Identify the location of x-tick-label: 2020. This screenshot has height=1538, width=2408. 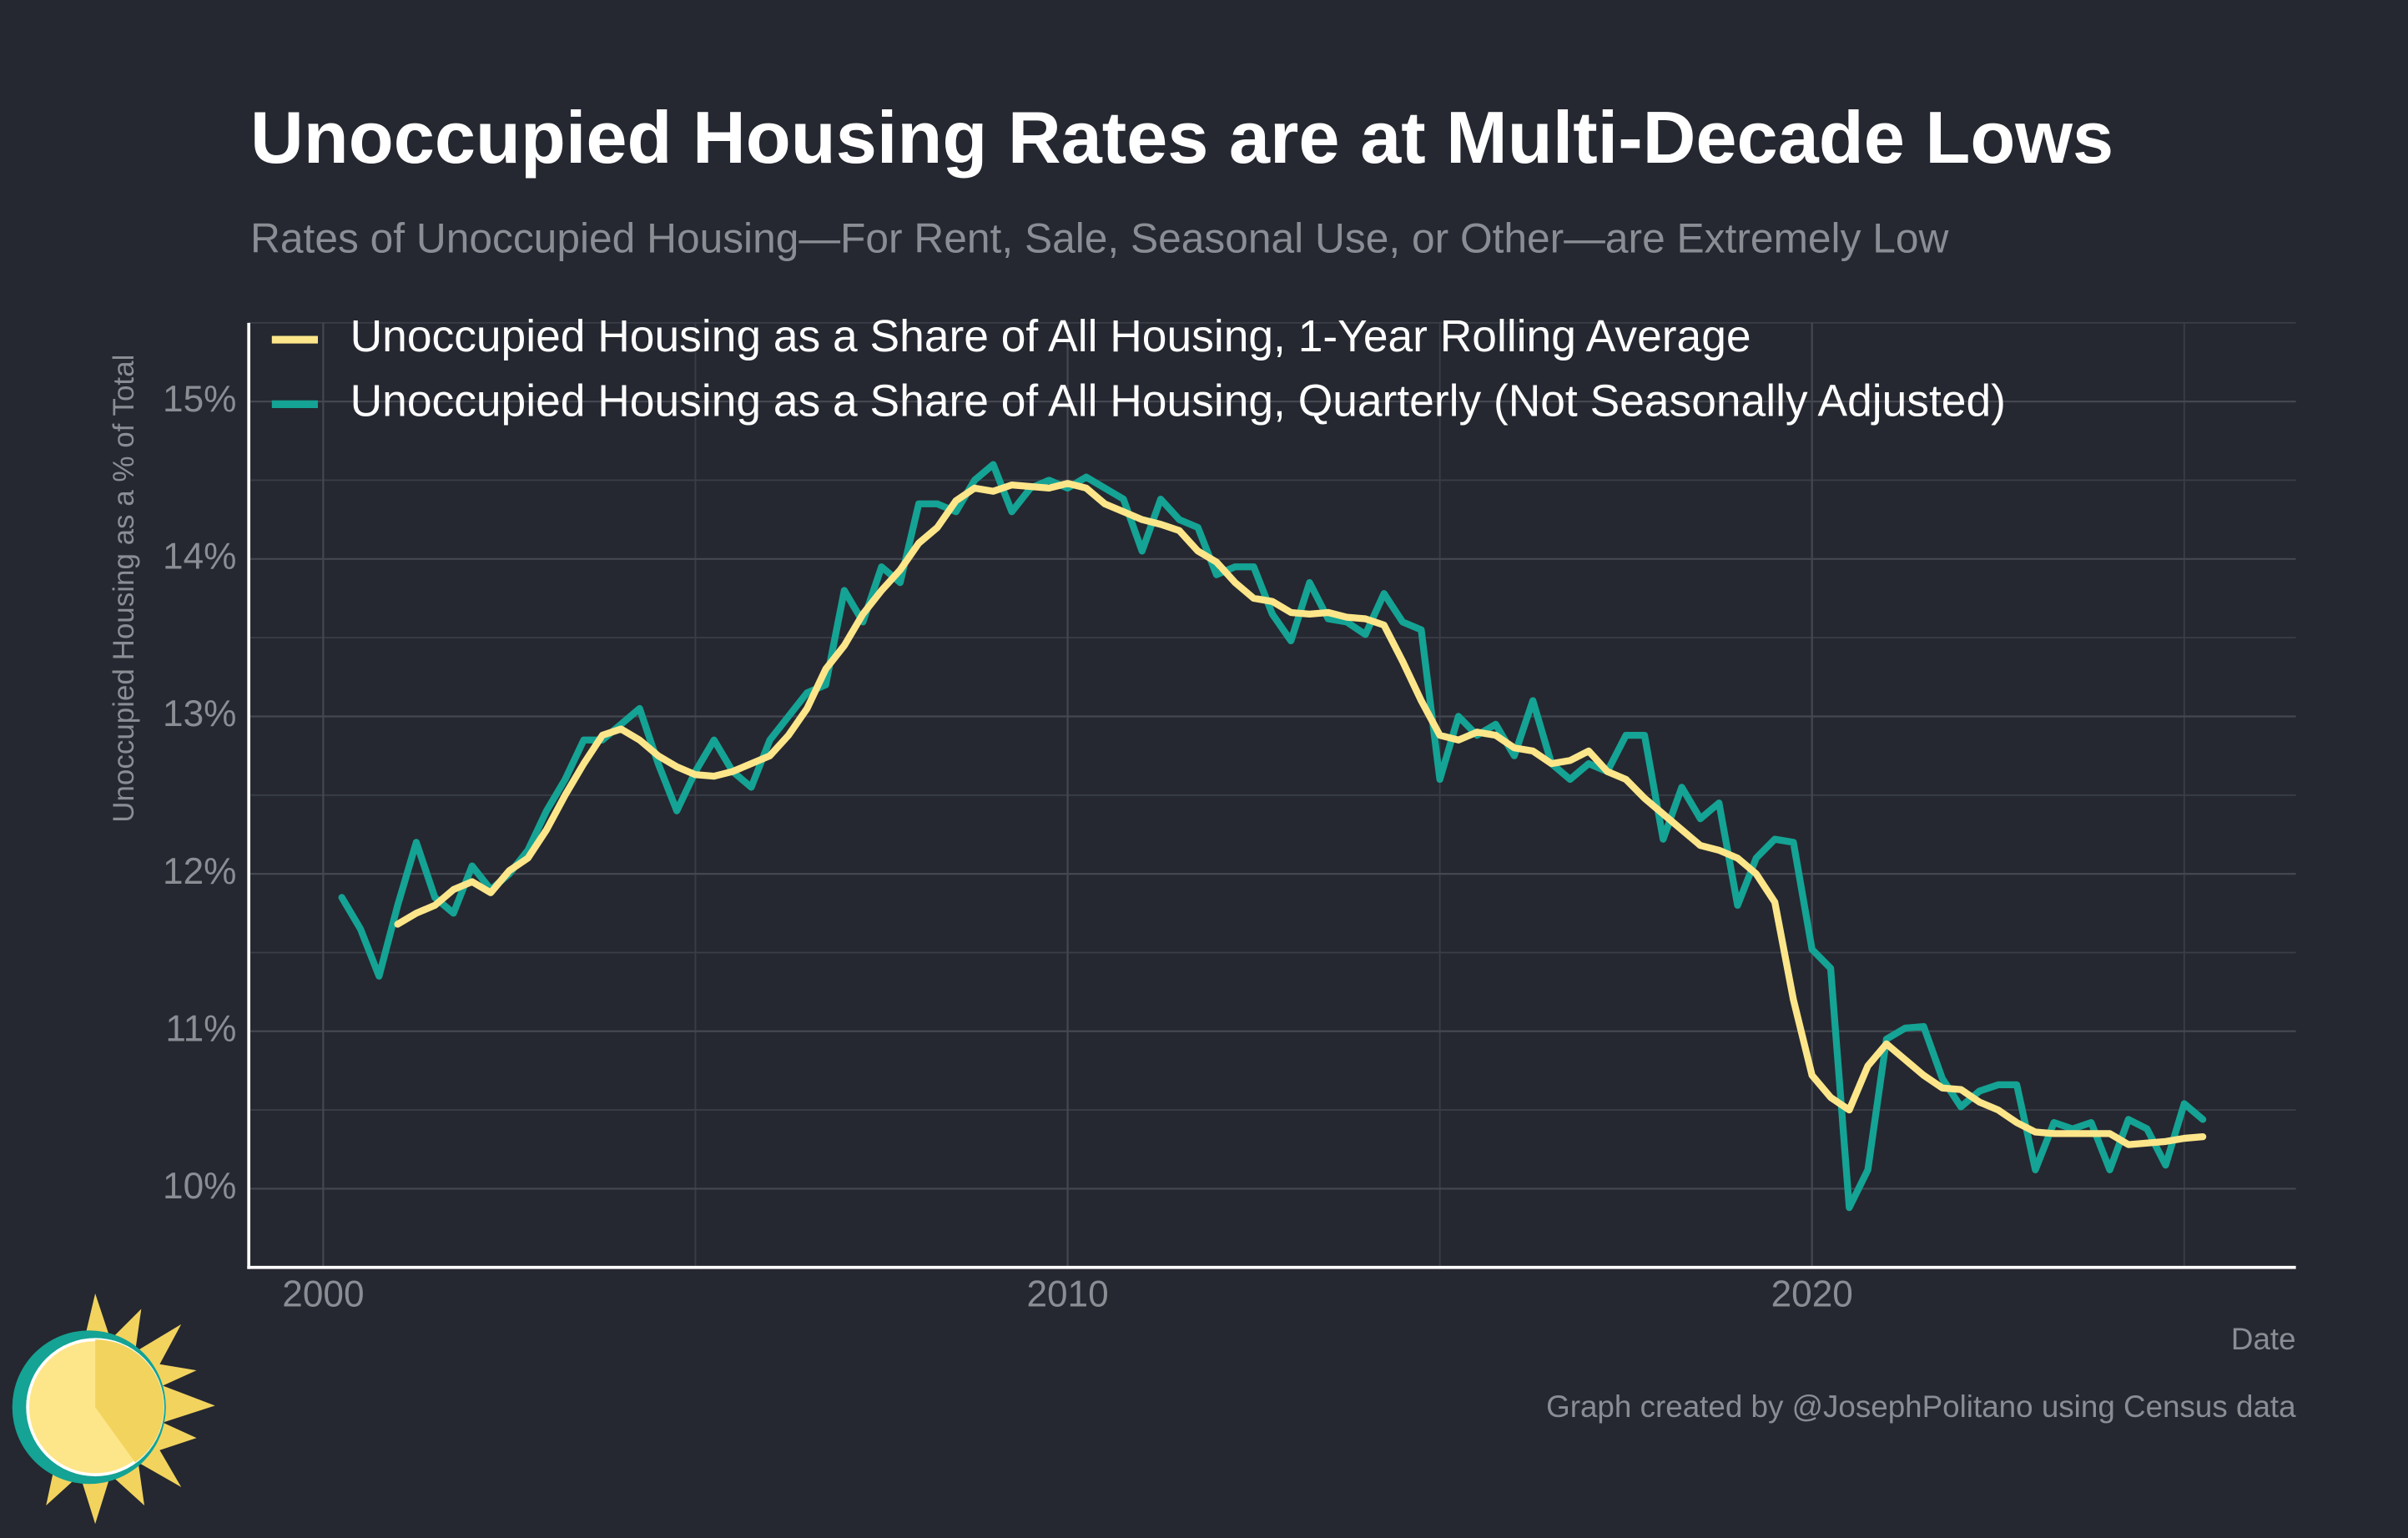
(1812, 1293).